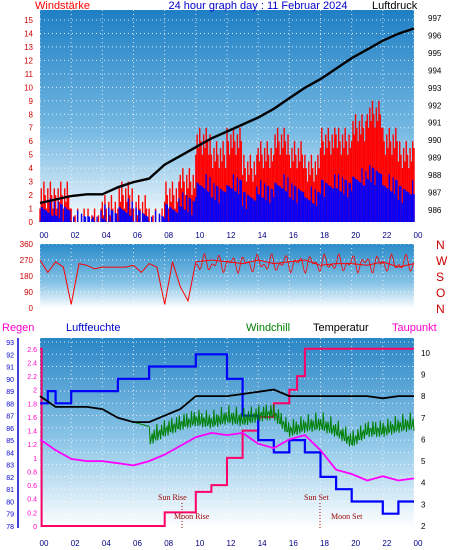 The image size is (462, 550). What do you see at coordinates (18, 328) in the screenshot?
I see `regen-label: Regen` at bounding box center [18, 328].